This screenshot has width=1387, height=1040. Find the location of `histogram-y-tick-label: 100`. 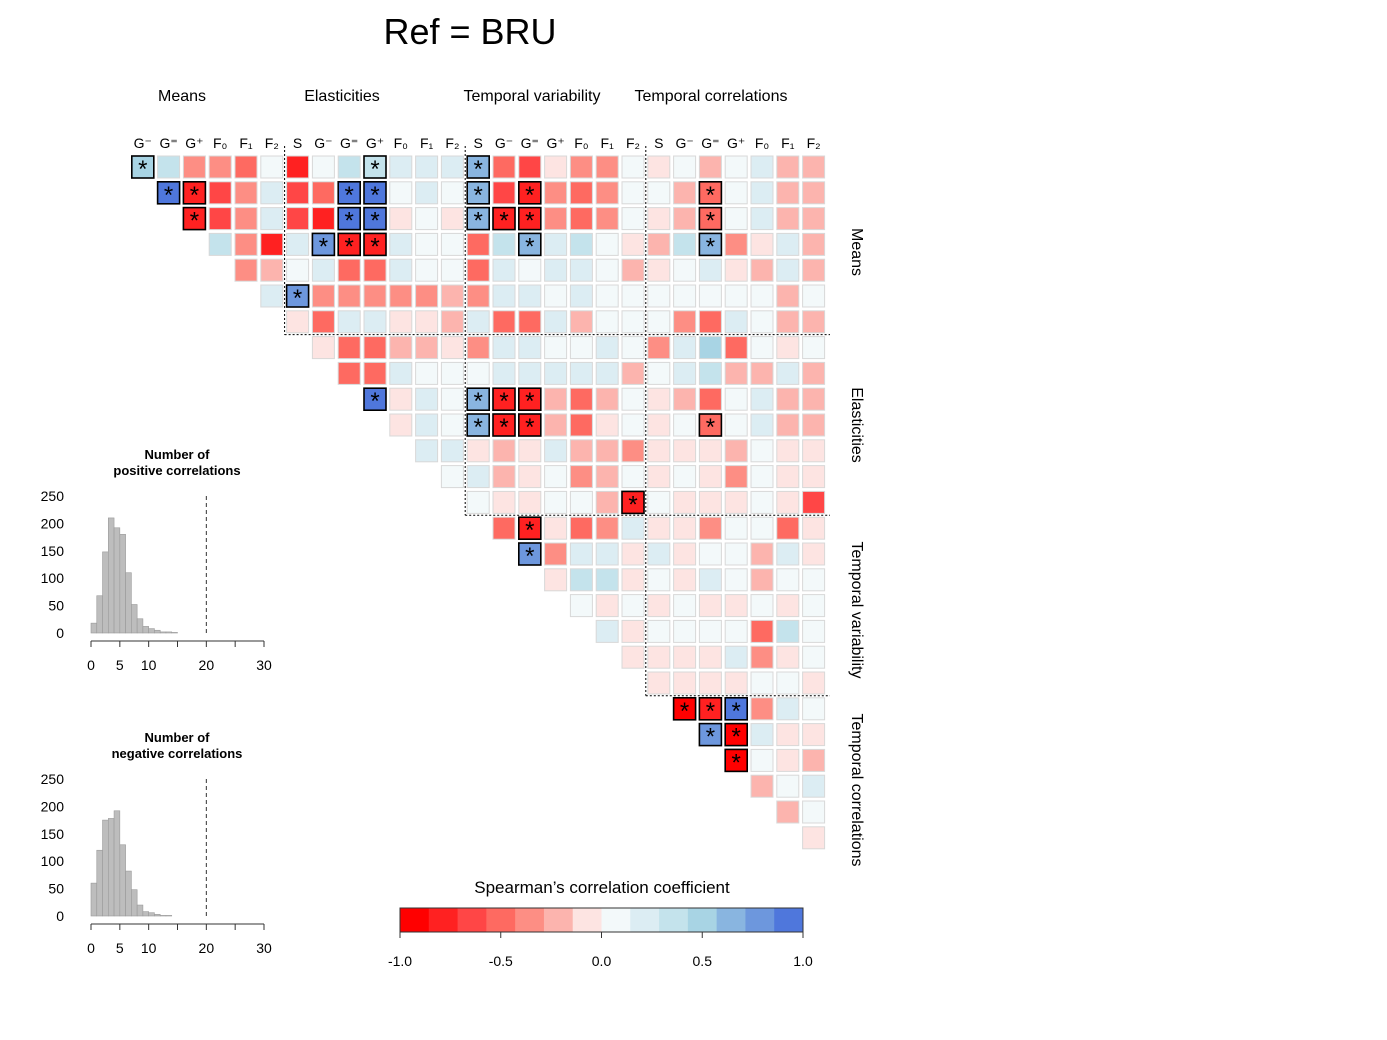

histogram-y-tick-label: 100 is located at coordinates (53, 861).